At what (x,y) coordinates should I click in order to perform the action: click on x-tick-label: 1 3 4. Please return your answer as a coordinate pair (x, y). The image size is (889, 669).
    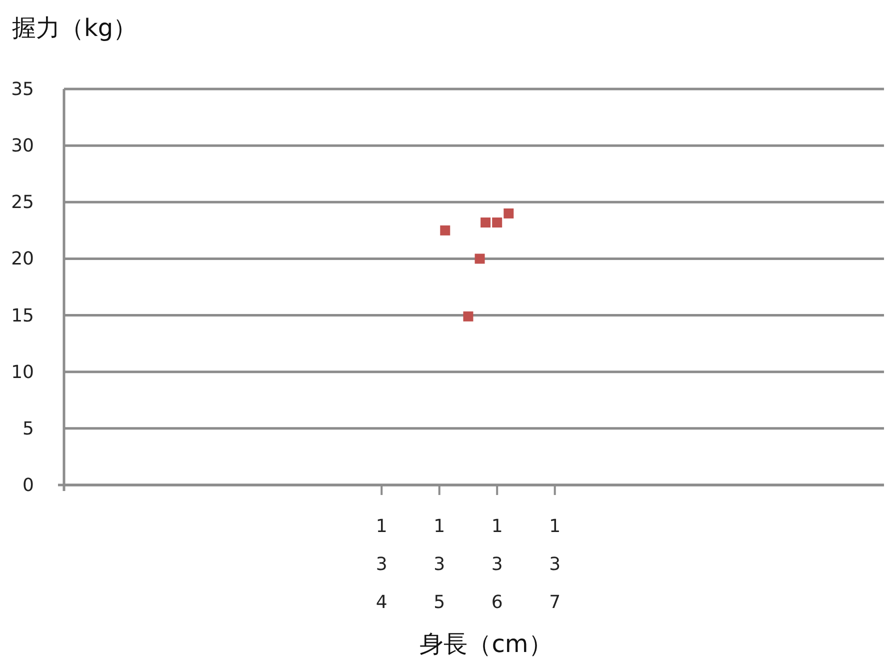
    Looking at the image, I should click on (382, 564).